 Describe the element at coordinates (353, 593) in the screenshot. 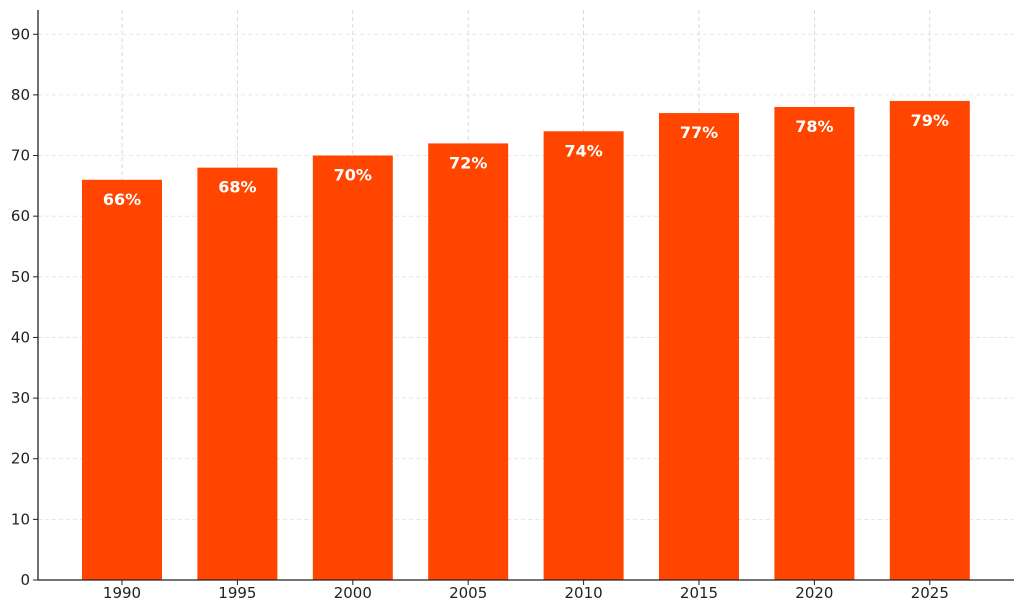

I see `x-tick-label: 2000` at that location.